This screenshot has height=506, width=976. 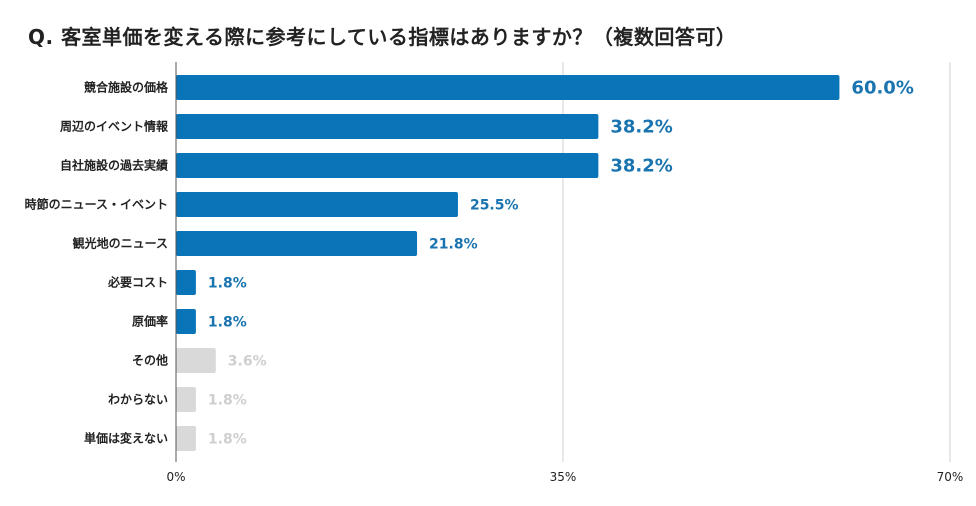 What do you see at coordinates (126, 87) in the screenshot?
I see `category-label: 競合施設の価格` at bounding box center [126, 87].